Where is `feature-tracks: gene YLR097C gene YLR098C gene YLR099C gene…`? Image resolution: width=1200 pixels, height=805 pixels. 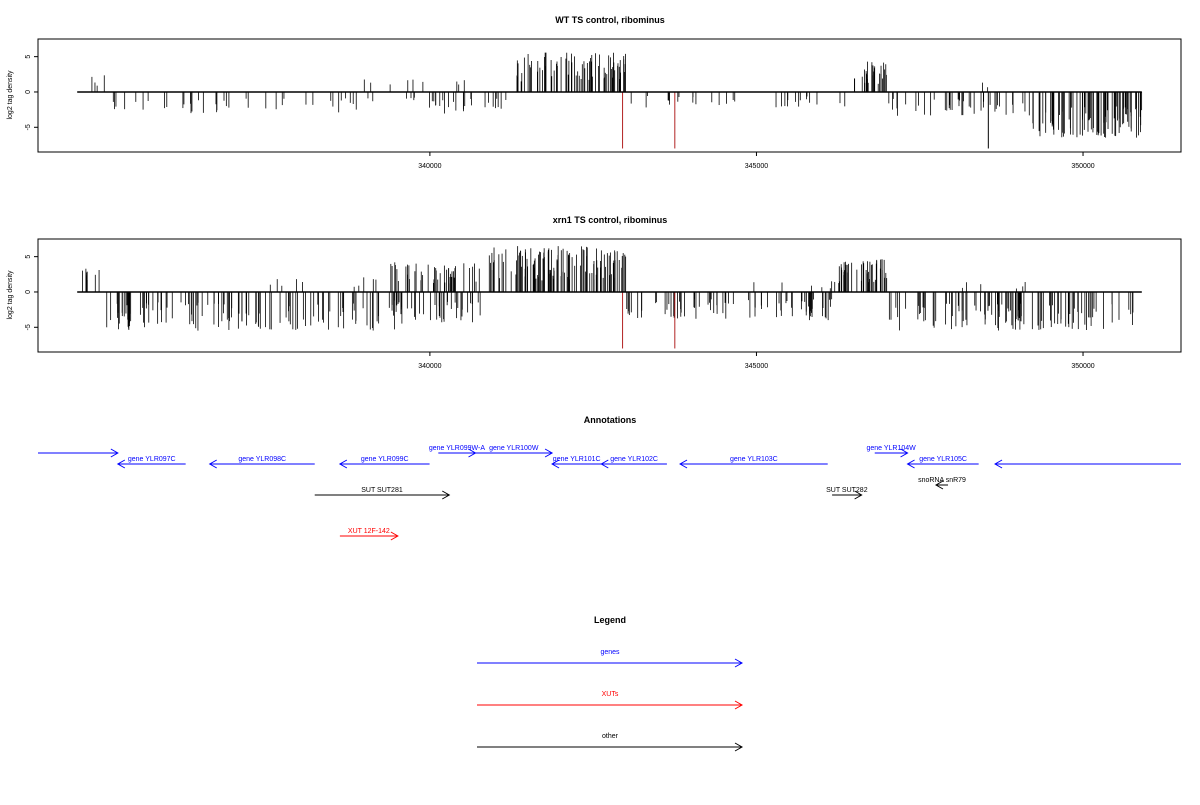
feature-tracks: gene YLR097C gene YLR098C gene YLR099C gene… is located at coordinates (609, 493).